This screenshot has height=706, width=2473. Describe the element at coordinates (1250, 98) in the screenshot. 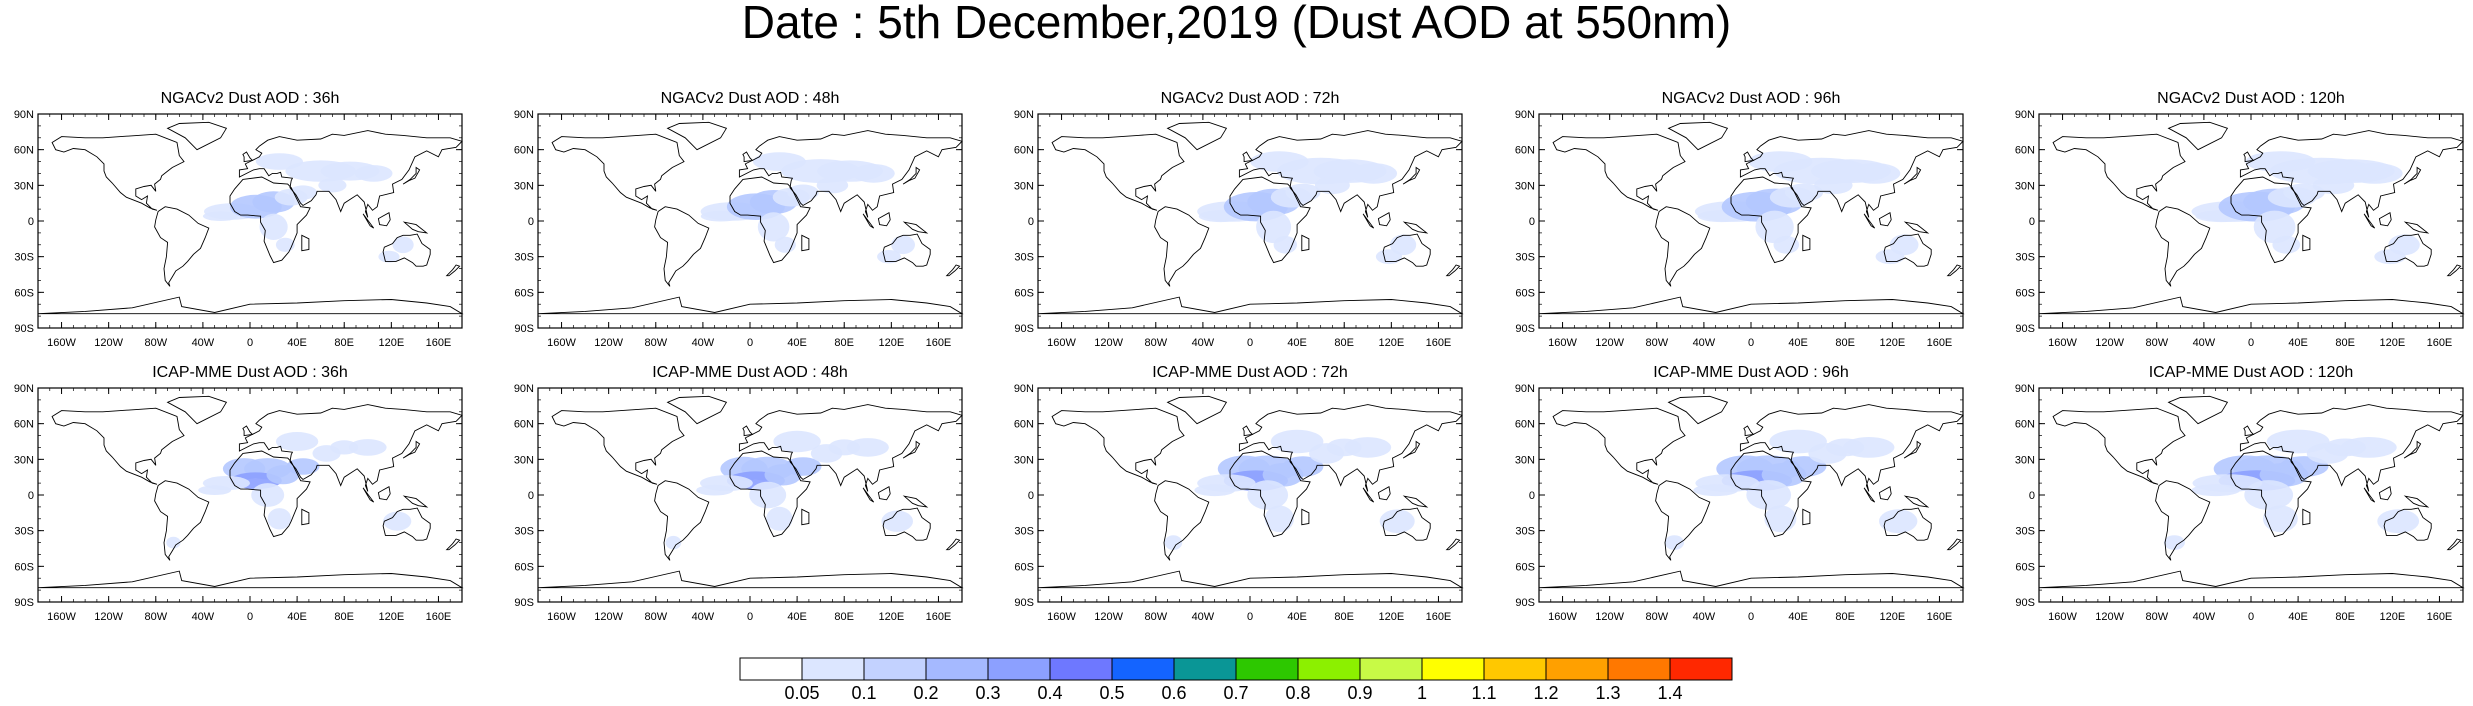

I see `panel-title: NGACv2 Dust AOD : 72h` at that location.